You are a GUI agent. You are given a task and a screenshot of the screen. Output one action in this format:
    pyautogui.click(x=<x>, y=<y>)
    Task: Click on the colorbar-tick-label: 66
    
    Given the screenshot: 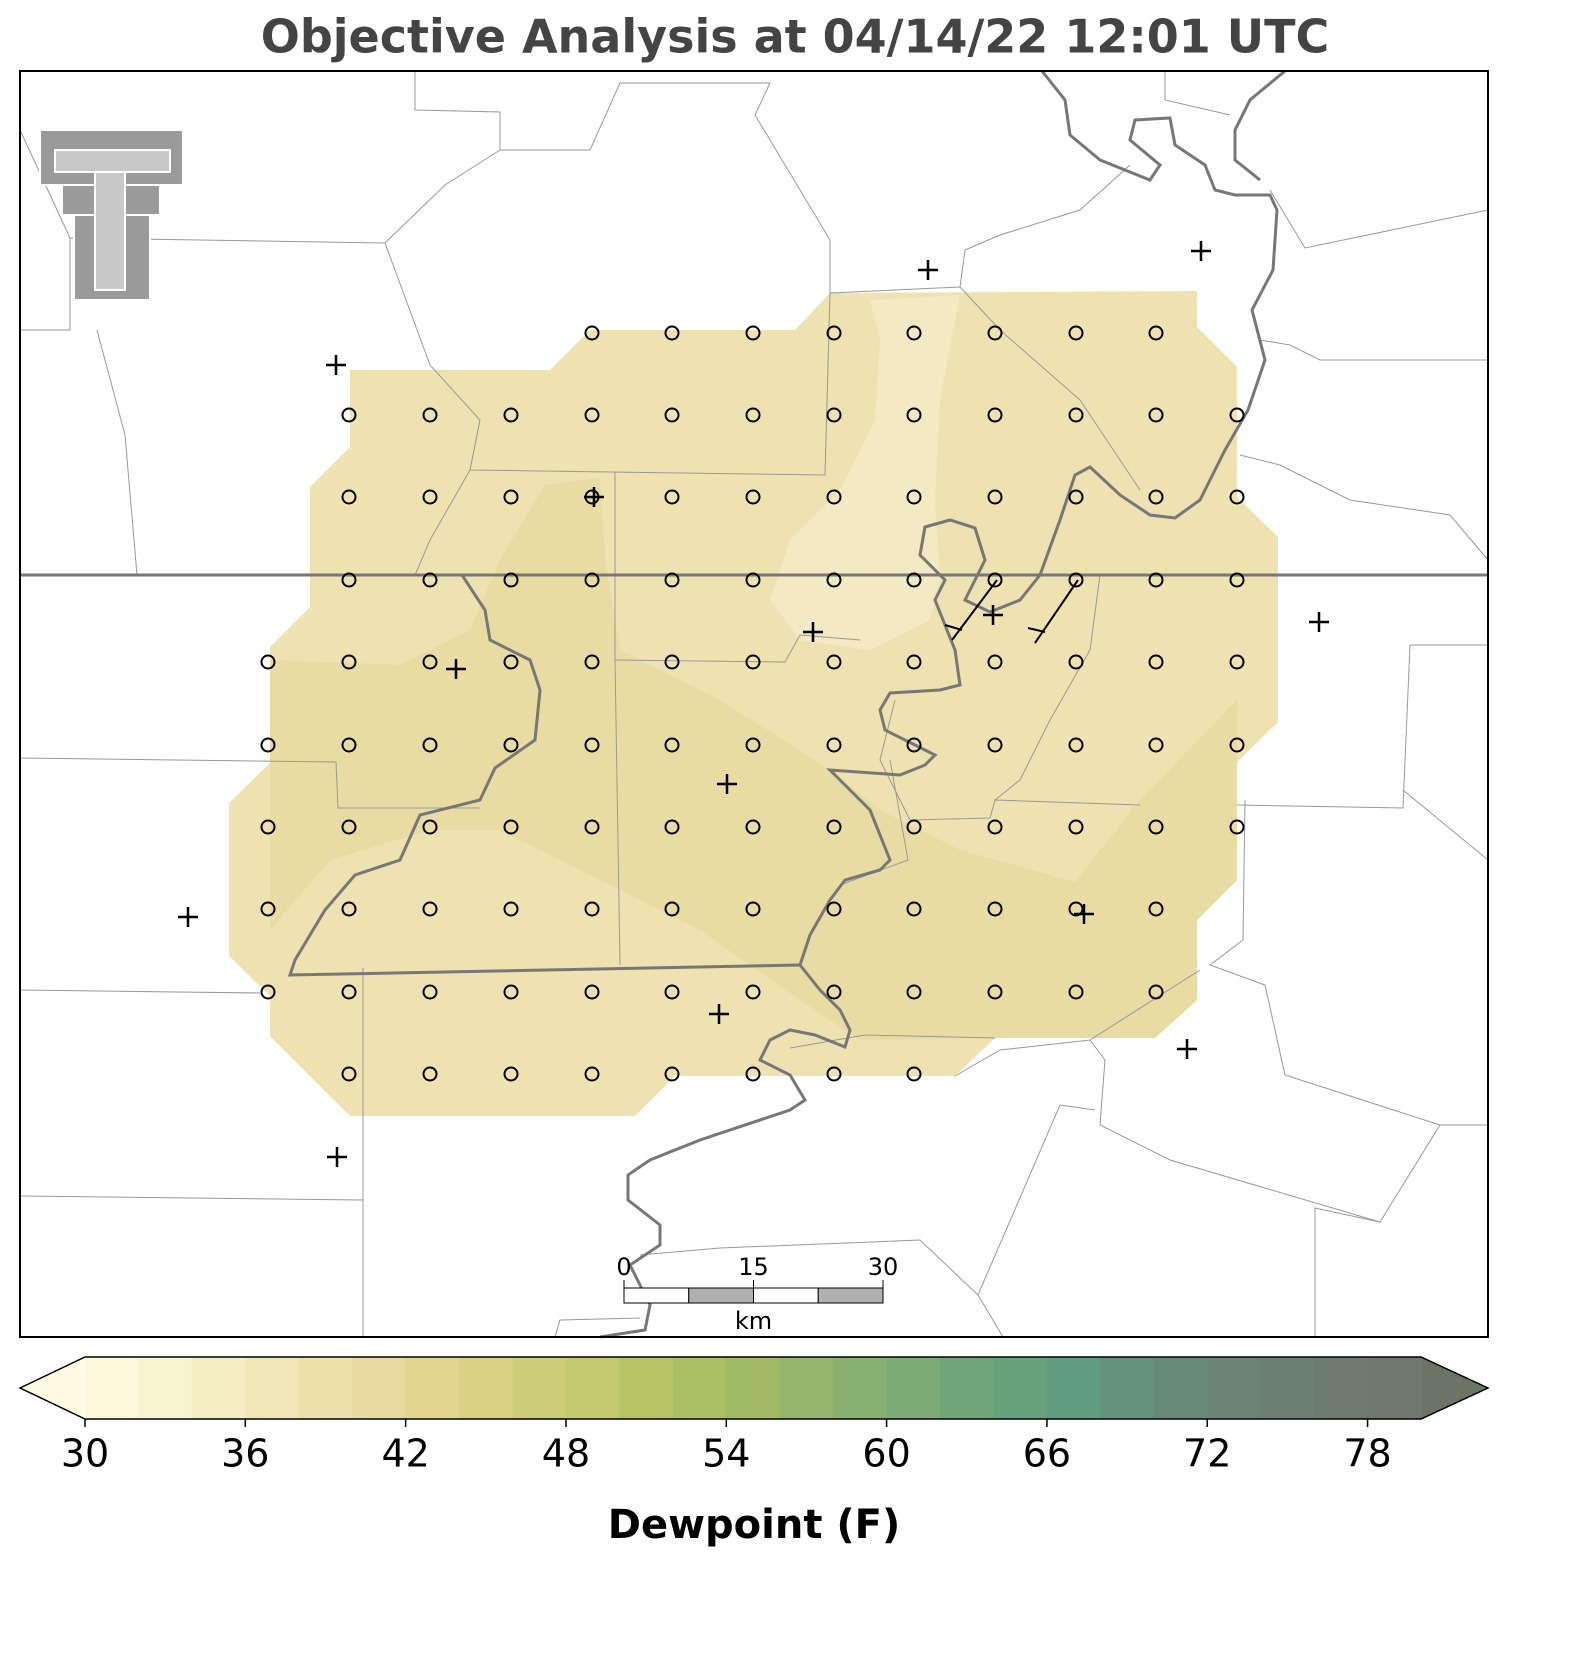 What is the action you would take?
    pyautogui.click(x=1047, y=1454)
    